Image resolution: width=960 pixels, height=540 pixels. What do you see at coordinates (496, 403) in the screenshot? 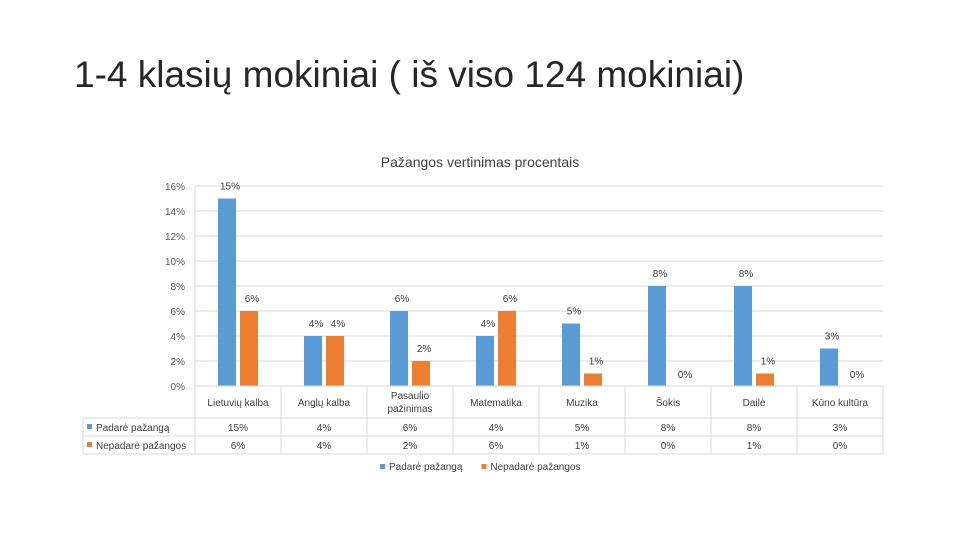
I see `x-tick-label: Matematika` at bounding box center [496, 403].